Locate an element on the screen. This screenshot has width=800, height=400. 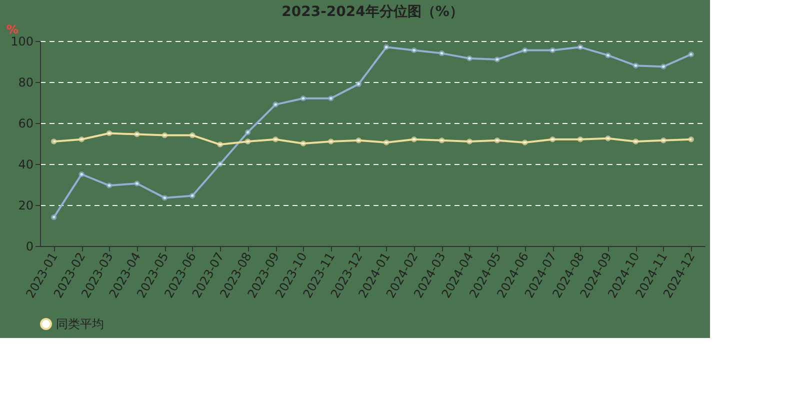
y-axis-title: % is located at coordinates (12, 29).